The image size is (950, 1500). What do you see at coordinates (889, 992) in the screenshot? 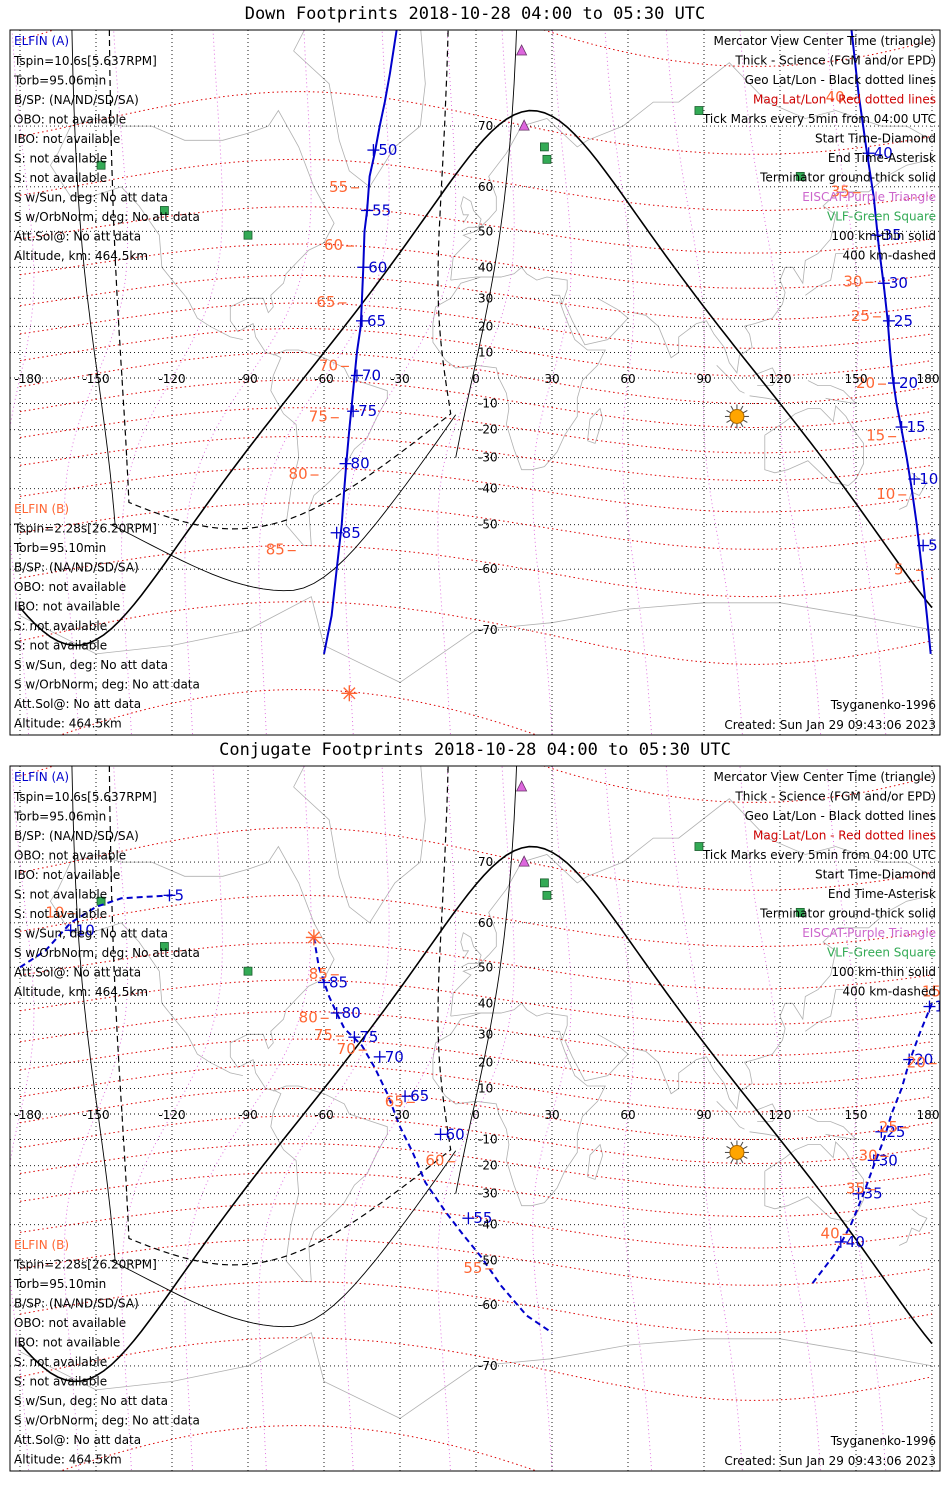
I see `legend-item: 400 km-dashed` at bounding box center [889, 992].